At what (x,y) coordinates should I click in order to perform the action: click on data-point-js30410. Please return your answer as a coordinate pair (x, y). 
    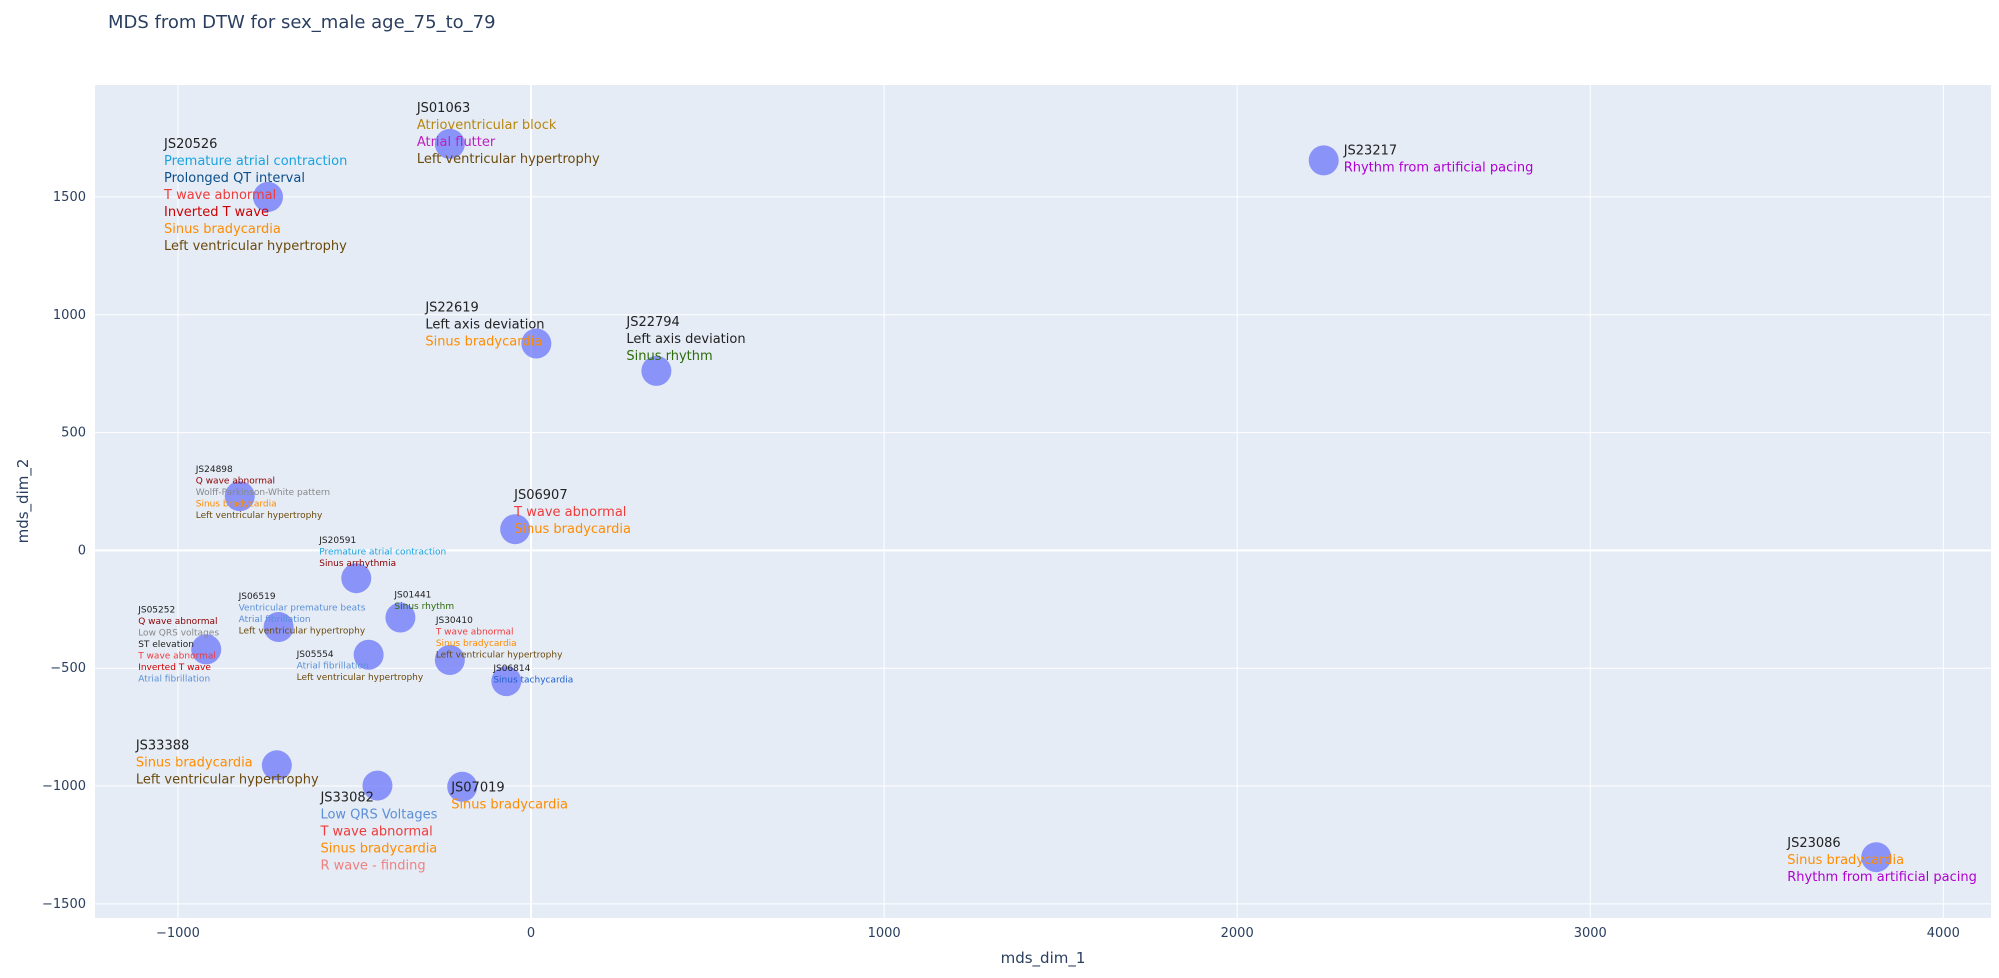
    Looking at the image, I should click on (449, 659).